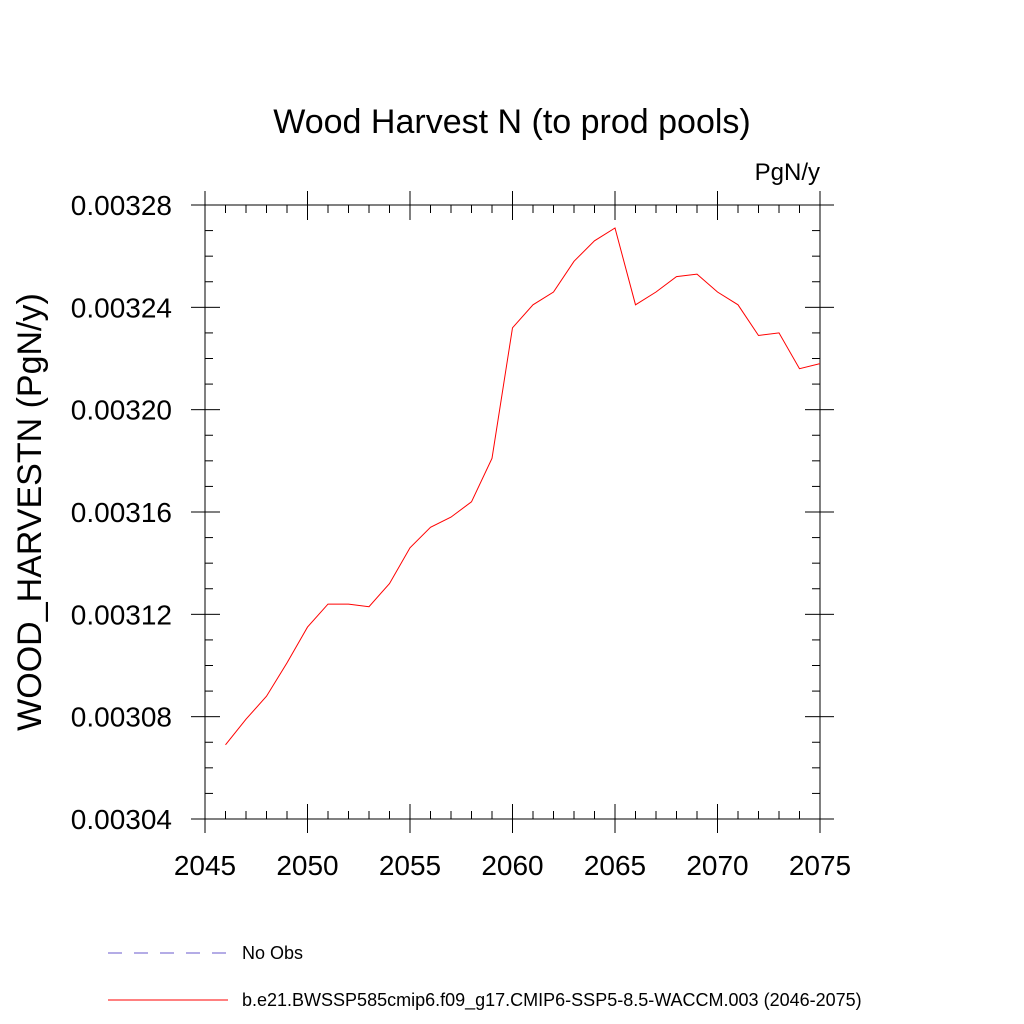  Describe the element at coordinates (787, 172) in the screenshot. I see `units-label: PgN/y` at that location.